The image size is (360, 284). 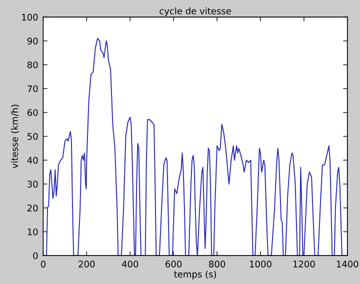 What do you see at coordinates (195, 11) in the screenshot?
I see `chart-title: cycle de vitesse` at bounding box center [195, 11].